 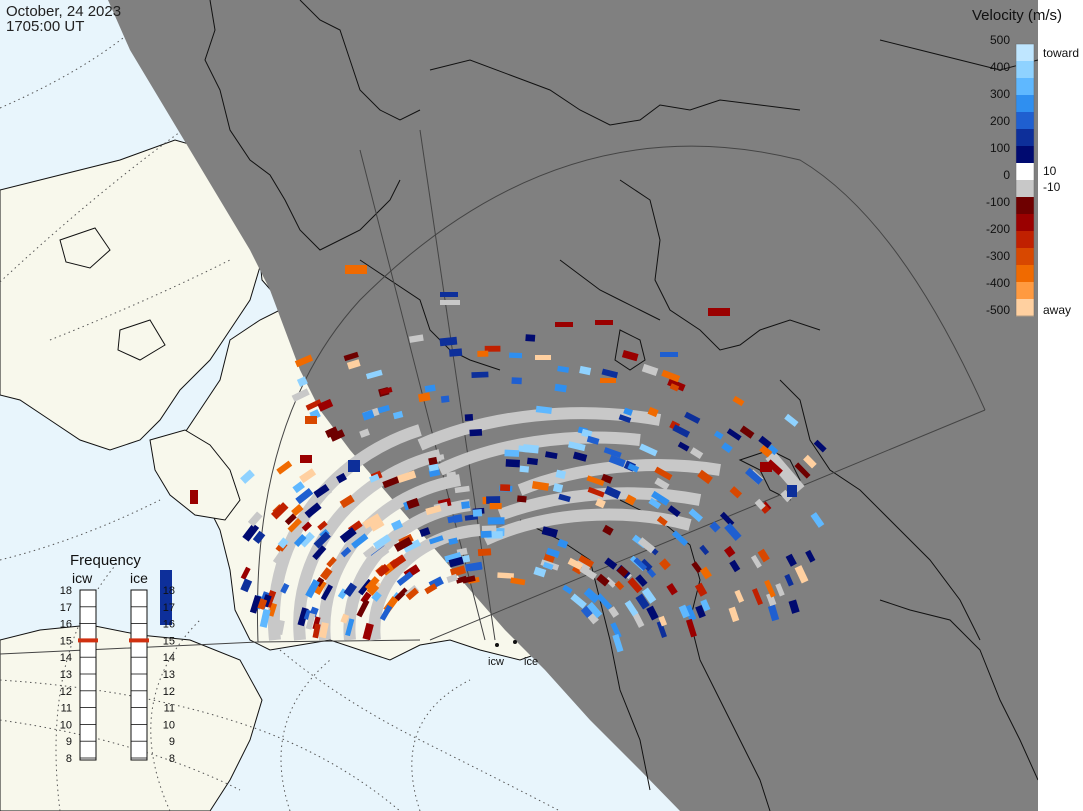 I want to click on colorbar-ticks: 500 400 300 200 100 0 -100 -200 -300 -400 -500, so click(x=998, y=175).